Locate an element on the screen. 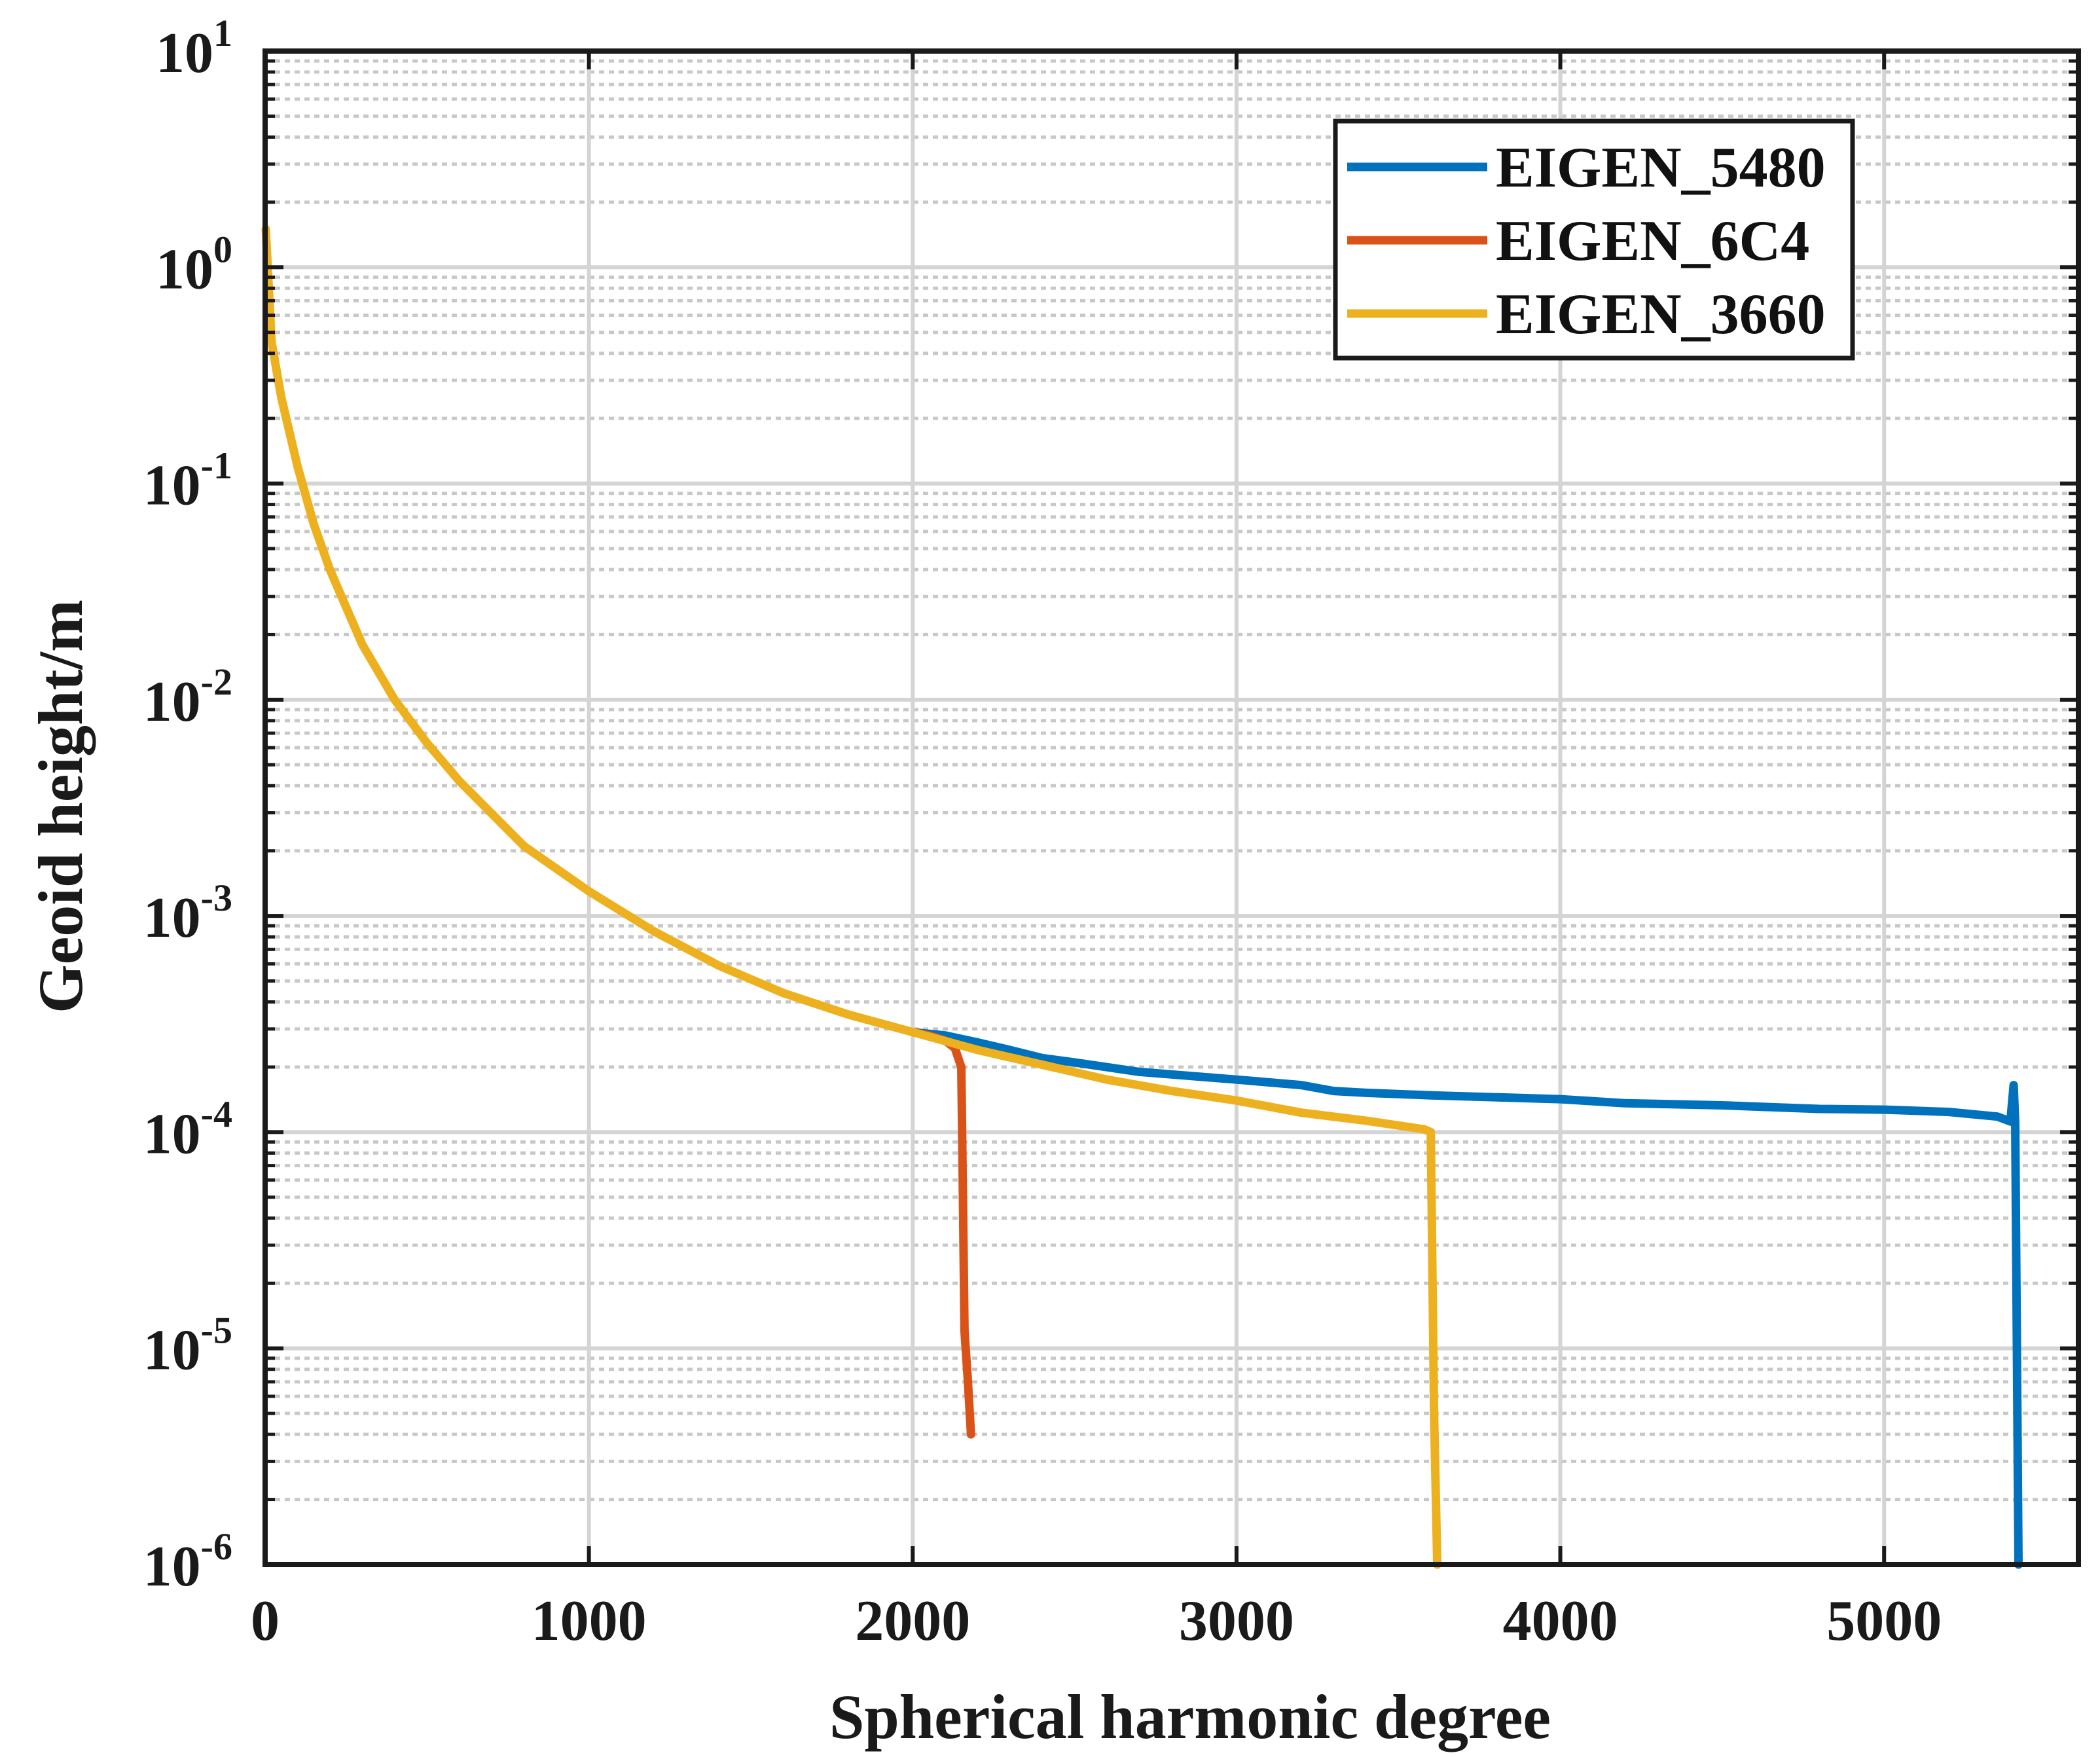 Image resolution: width=2100 pixels, height=1757 pixels. x-axis-title: Spherical harmonic degree is located at coordinates (1190, 1717).